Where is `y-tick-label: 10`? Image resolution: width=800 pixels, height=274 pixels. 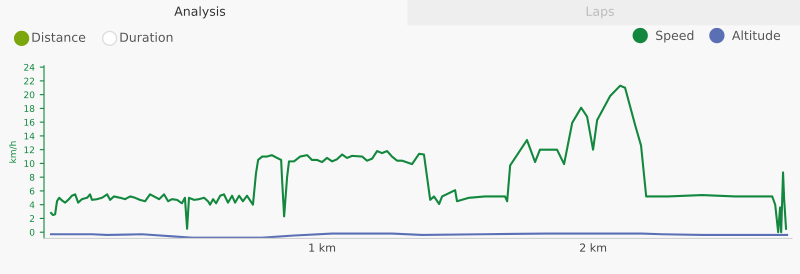
y-tick-label: 10 is located at coordinates (29, 163).